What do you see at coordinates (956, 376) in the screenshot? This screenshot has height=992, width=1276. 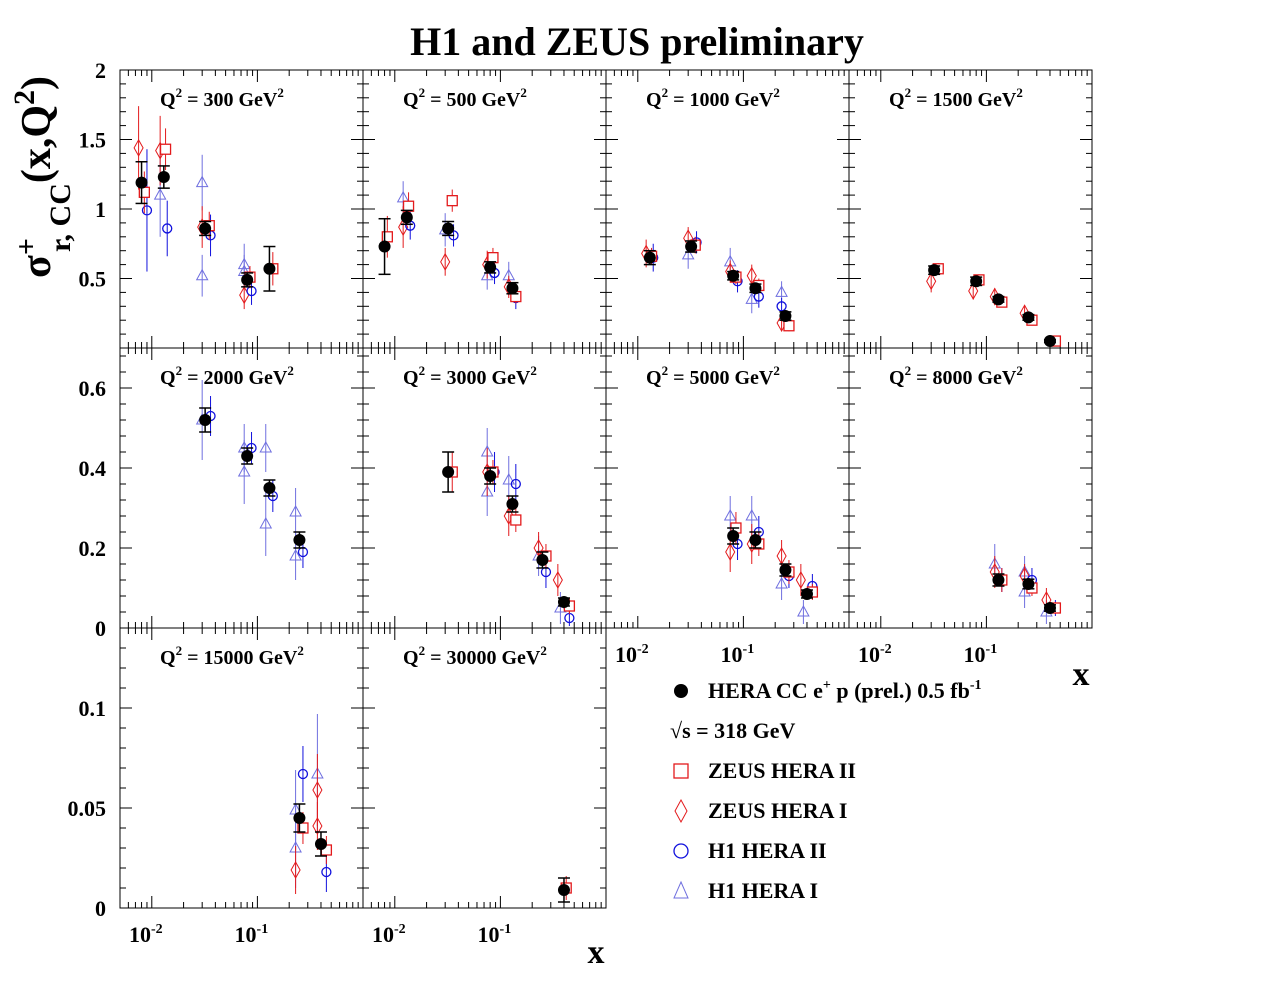 I see `panel-label: Q2 = 8000 GeV2` at bounding box center [956, 376].